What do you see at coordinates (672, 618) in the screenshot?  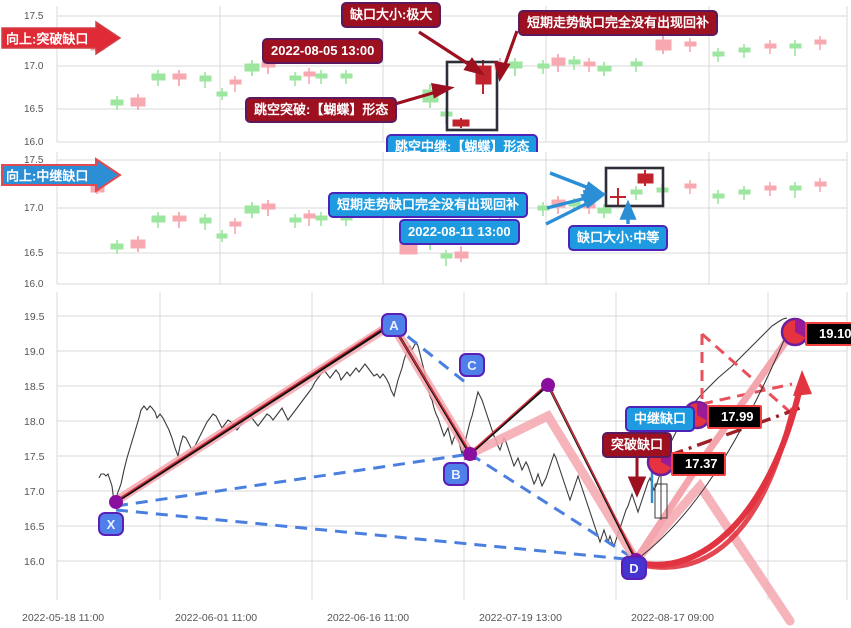 I see `x-tick-5: 2022-08-17 09:00` at bounding box center [672, 618].